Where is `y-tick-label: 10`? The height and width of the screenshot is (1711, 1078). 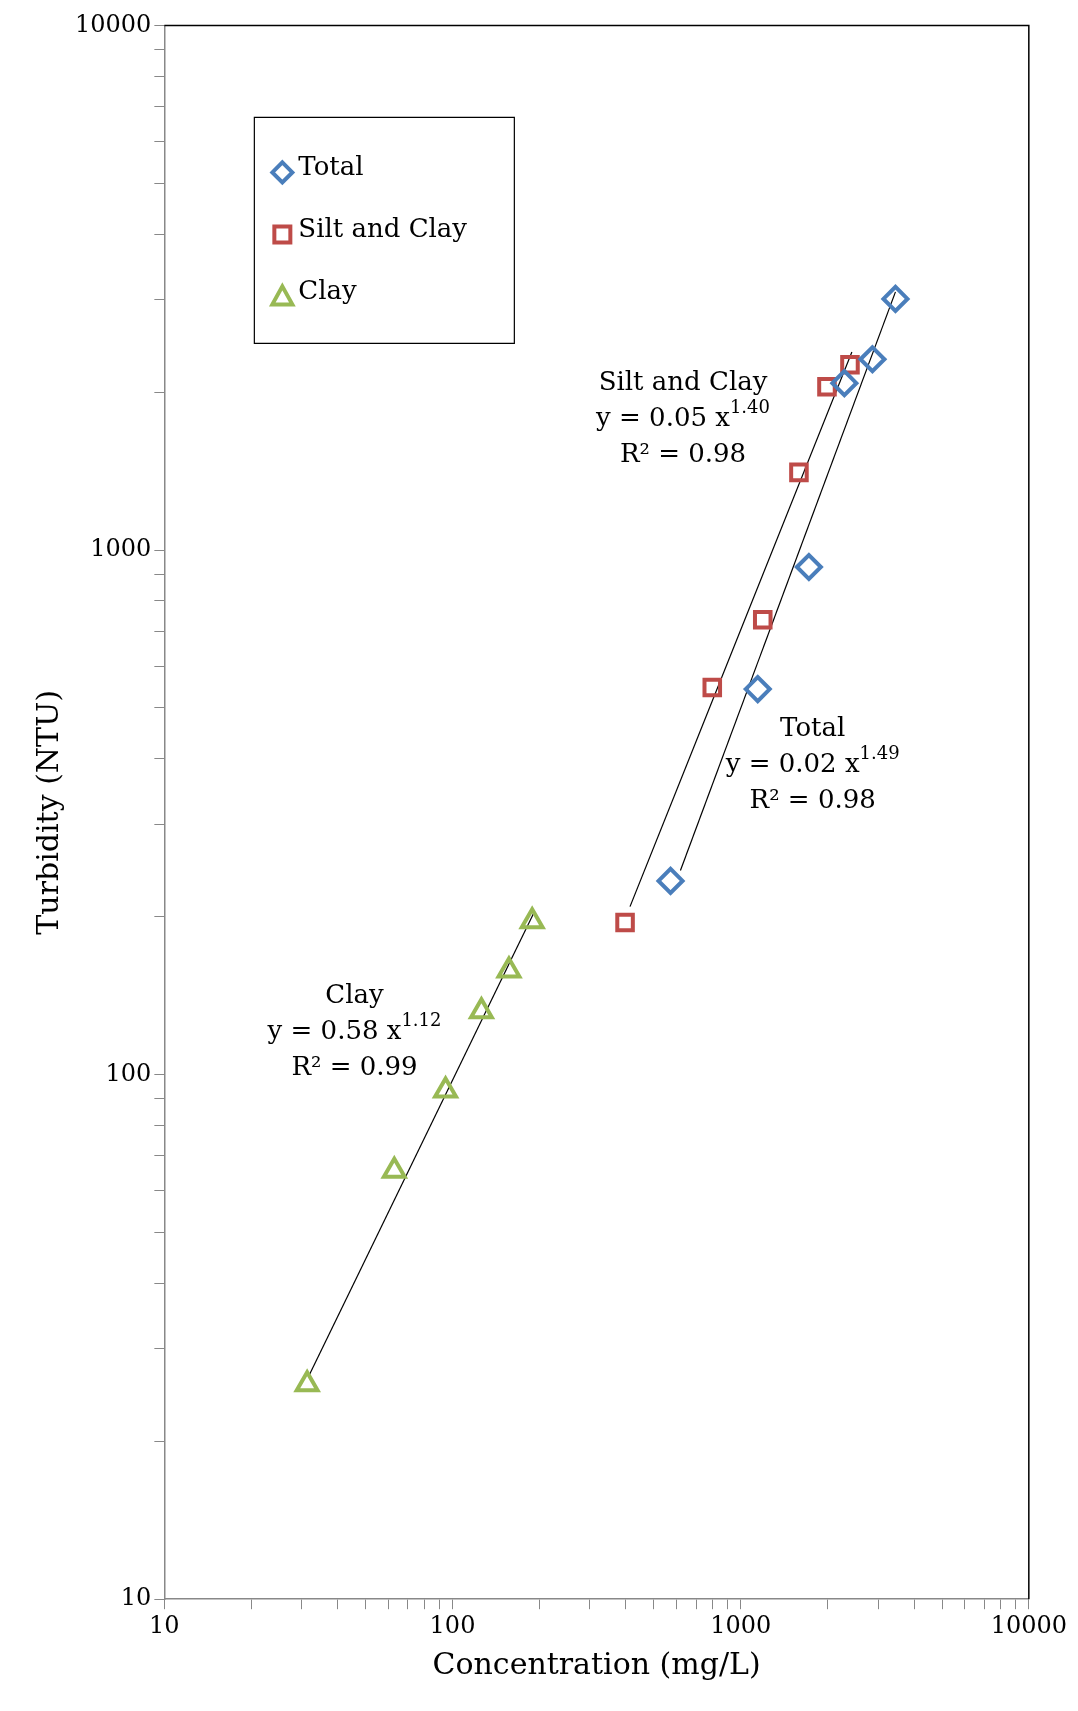
y-tick-label: 10 is located at coordinates (136, 1597).